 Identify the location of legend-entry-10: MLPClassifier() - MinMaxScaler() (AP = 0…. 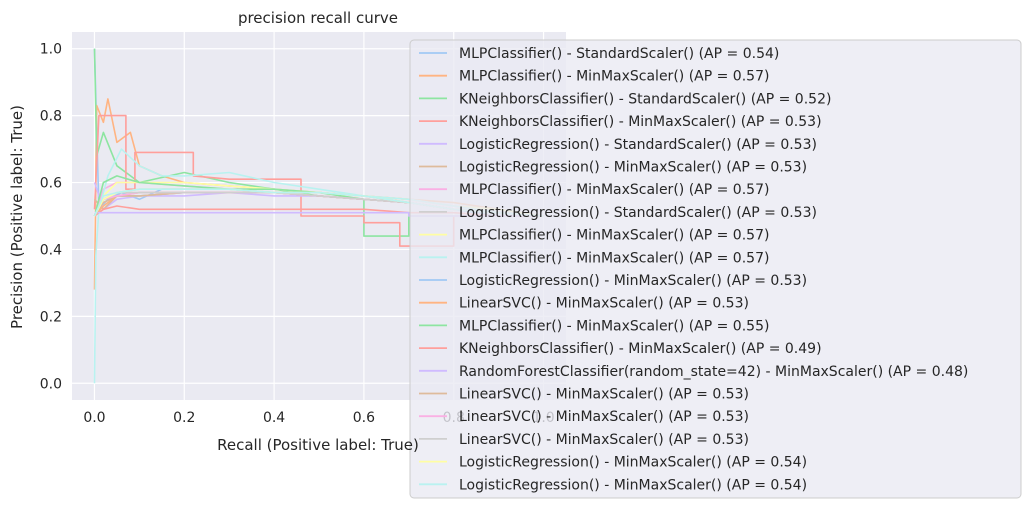
(614, 258).